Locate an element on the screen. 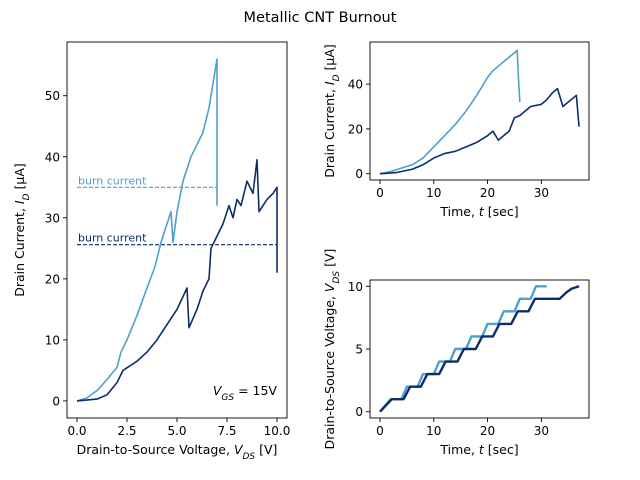 Image resolution: width=640 pixels, height=480 pixels. x-tick-label: 7.5 is located at coordinates (226, 431).